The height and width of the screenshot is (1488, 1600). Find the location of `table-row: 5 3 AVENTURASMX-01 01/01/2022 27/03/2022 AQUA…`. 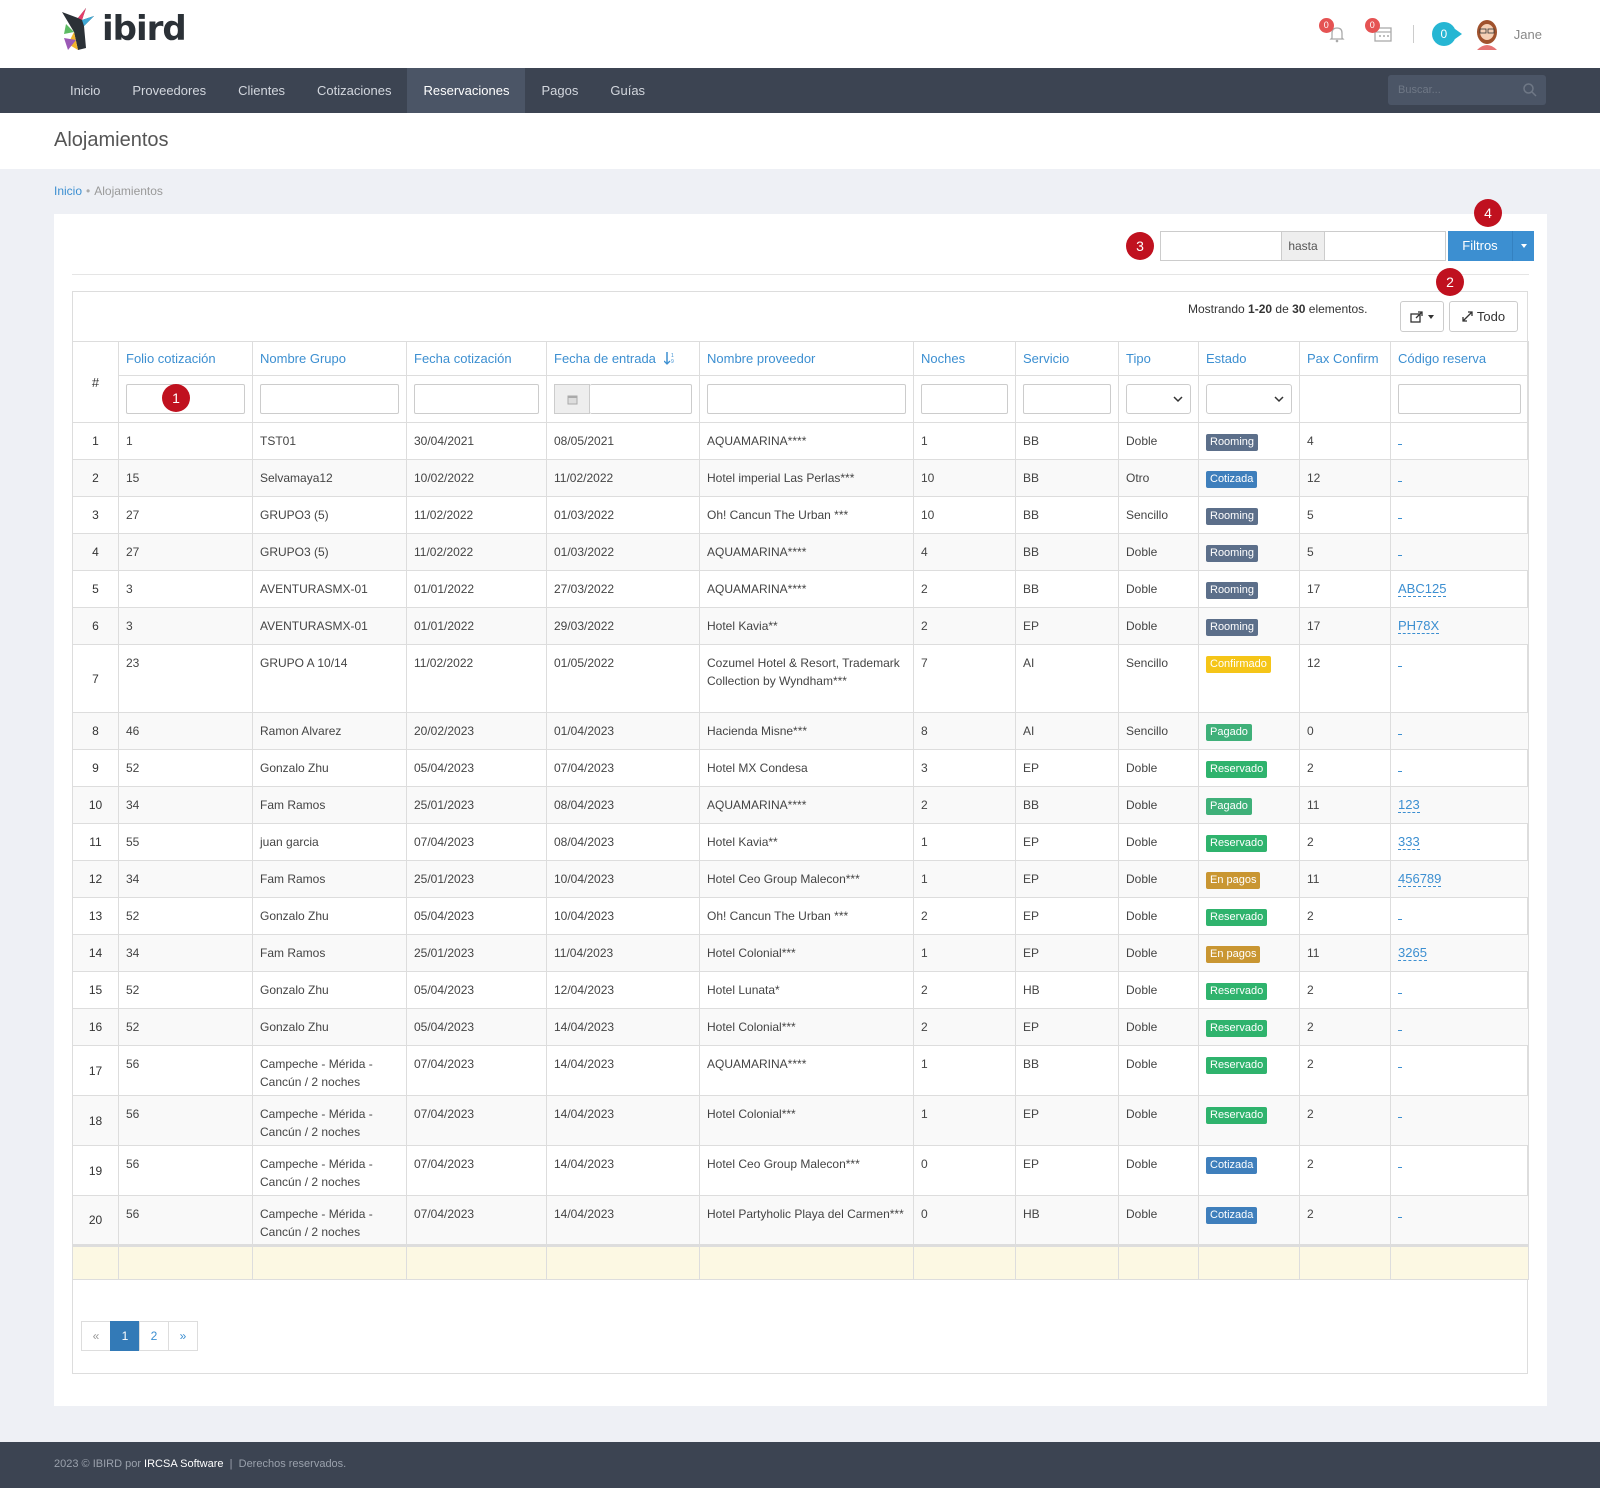

table-row: 5 3 AVENTURASMX-01 01/01/2022 27/03/2022 AQUA… is located at coordinates (800, 589).